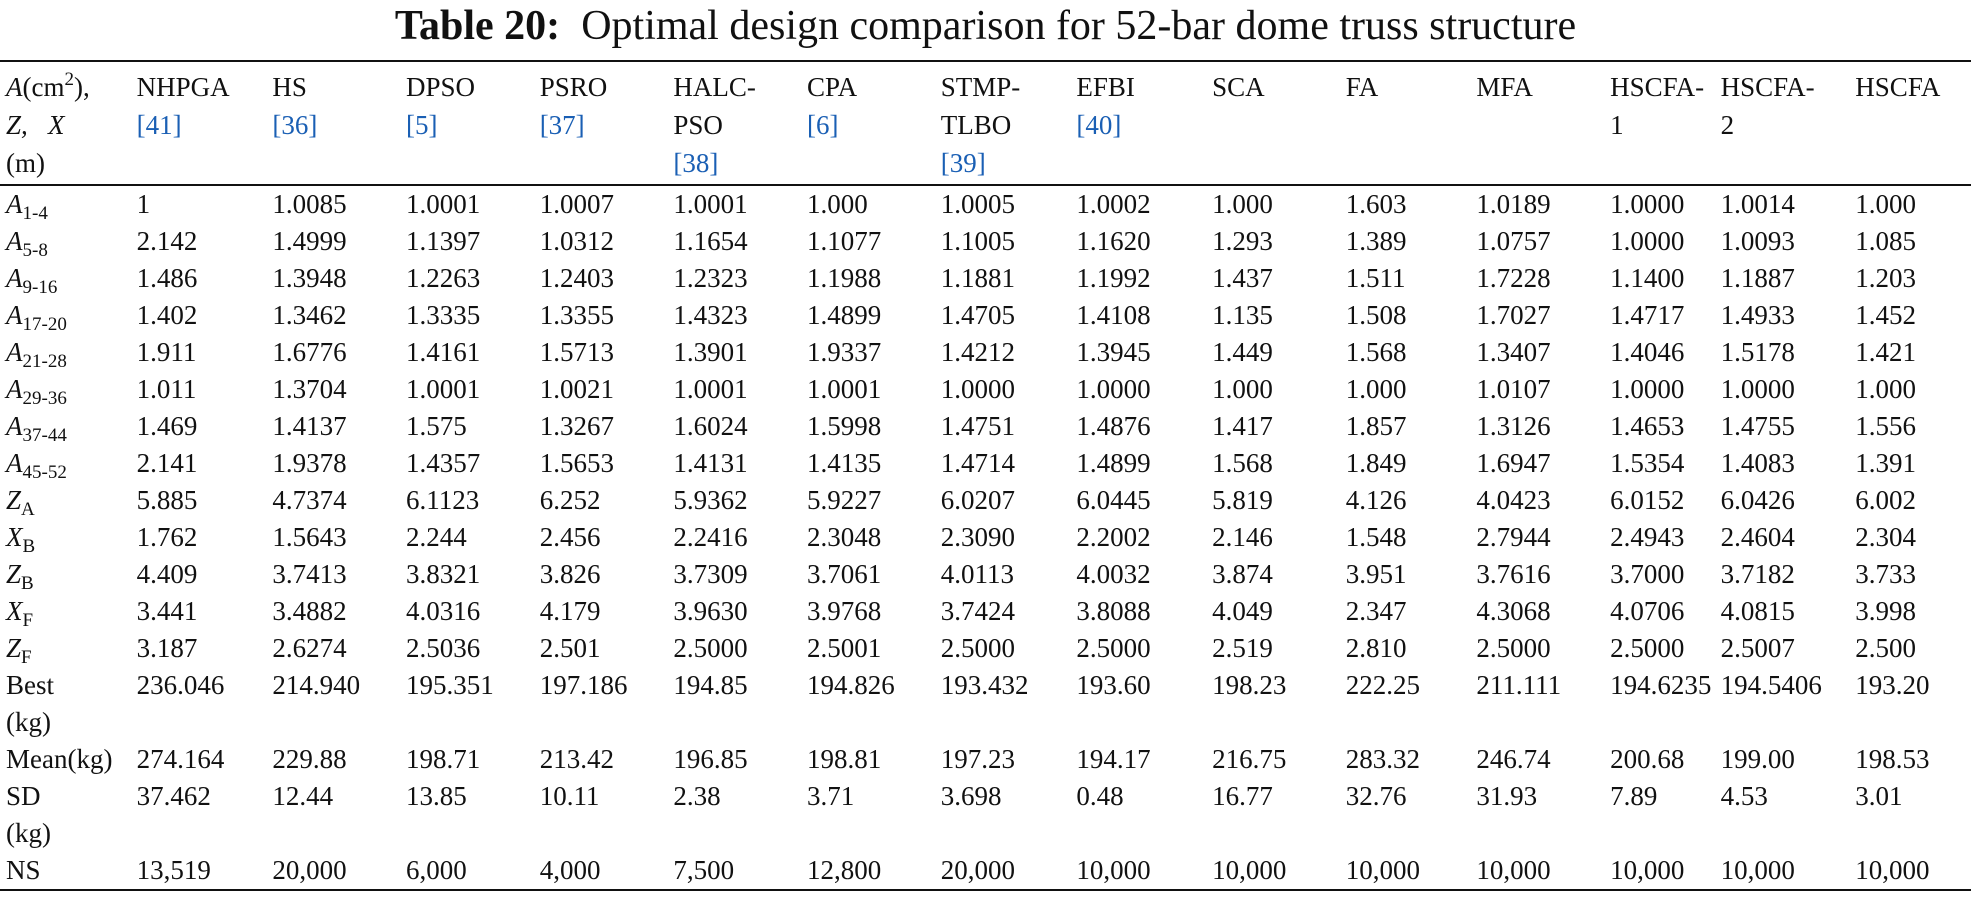  What do you see at coordinates (1242, 648) in the screenshot?
I see `table-cell: 2.519` at bounding box center [1242, 648].